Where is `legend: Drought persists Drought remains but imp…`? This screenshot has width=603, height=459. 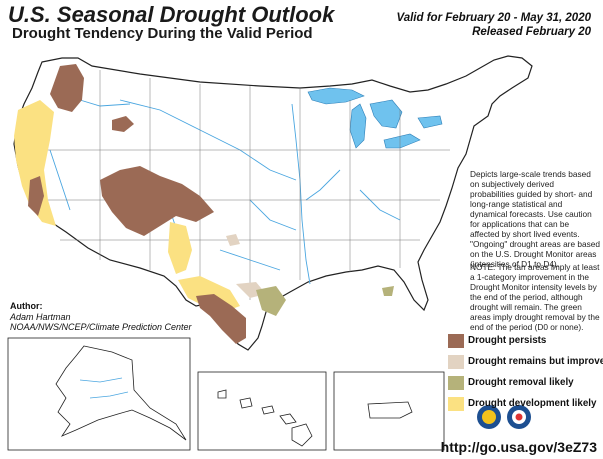 legend: Drought persists Drought remains but imp… is located at coordinates (525, 372).